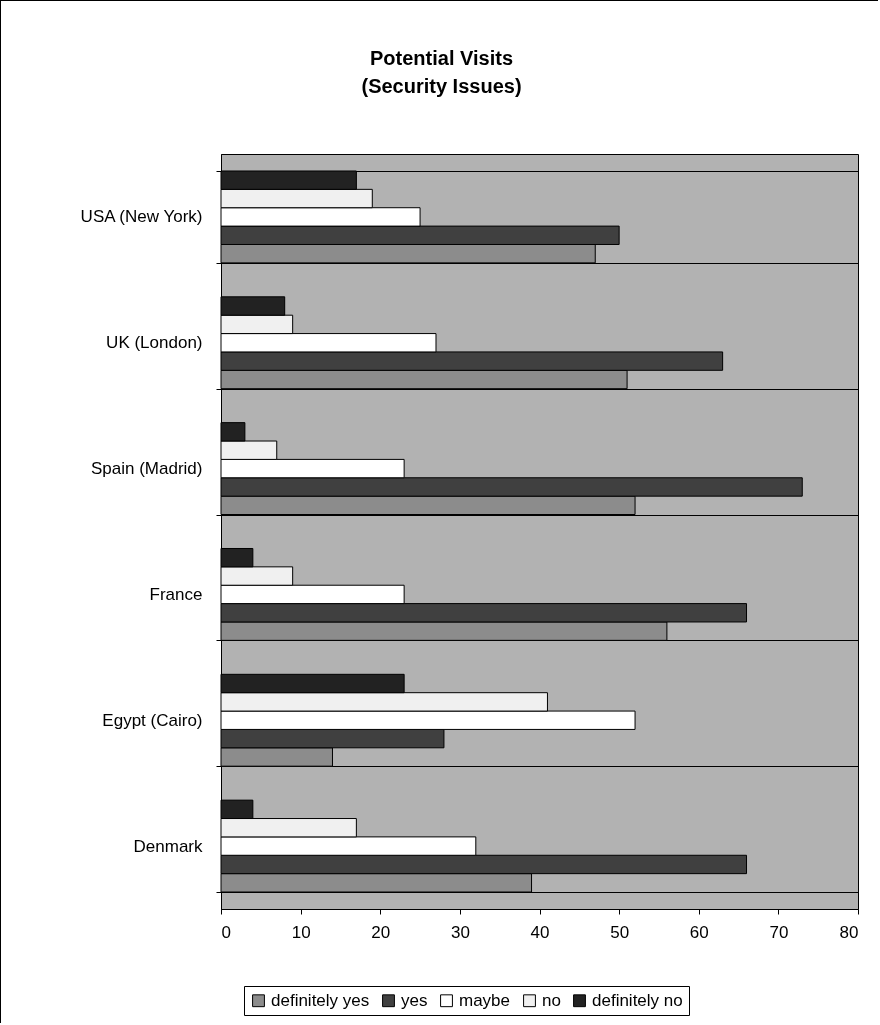  Describe the element at coordinates (620, 932) in the screenshot. I see `x-tick-label: 50` at that location.